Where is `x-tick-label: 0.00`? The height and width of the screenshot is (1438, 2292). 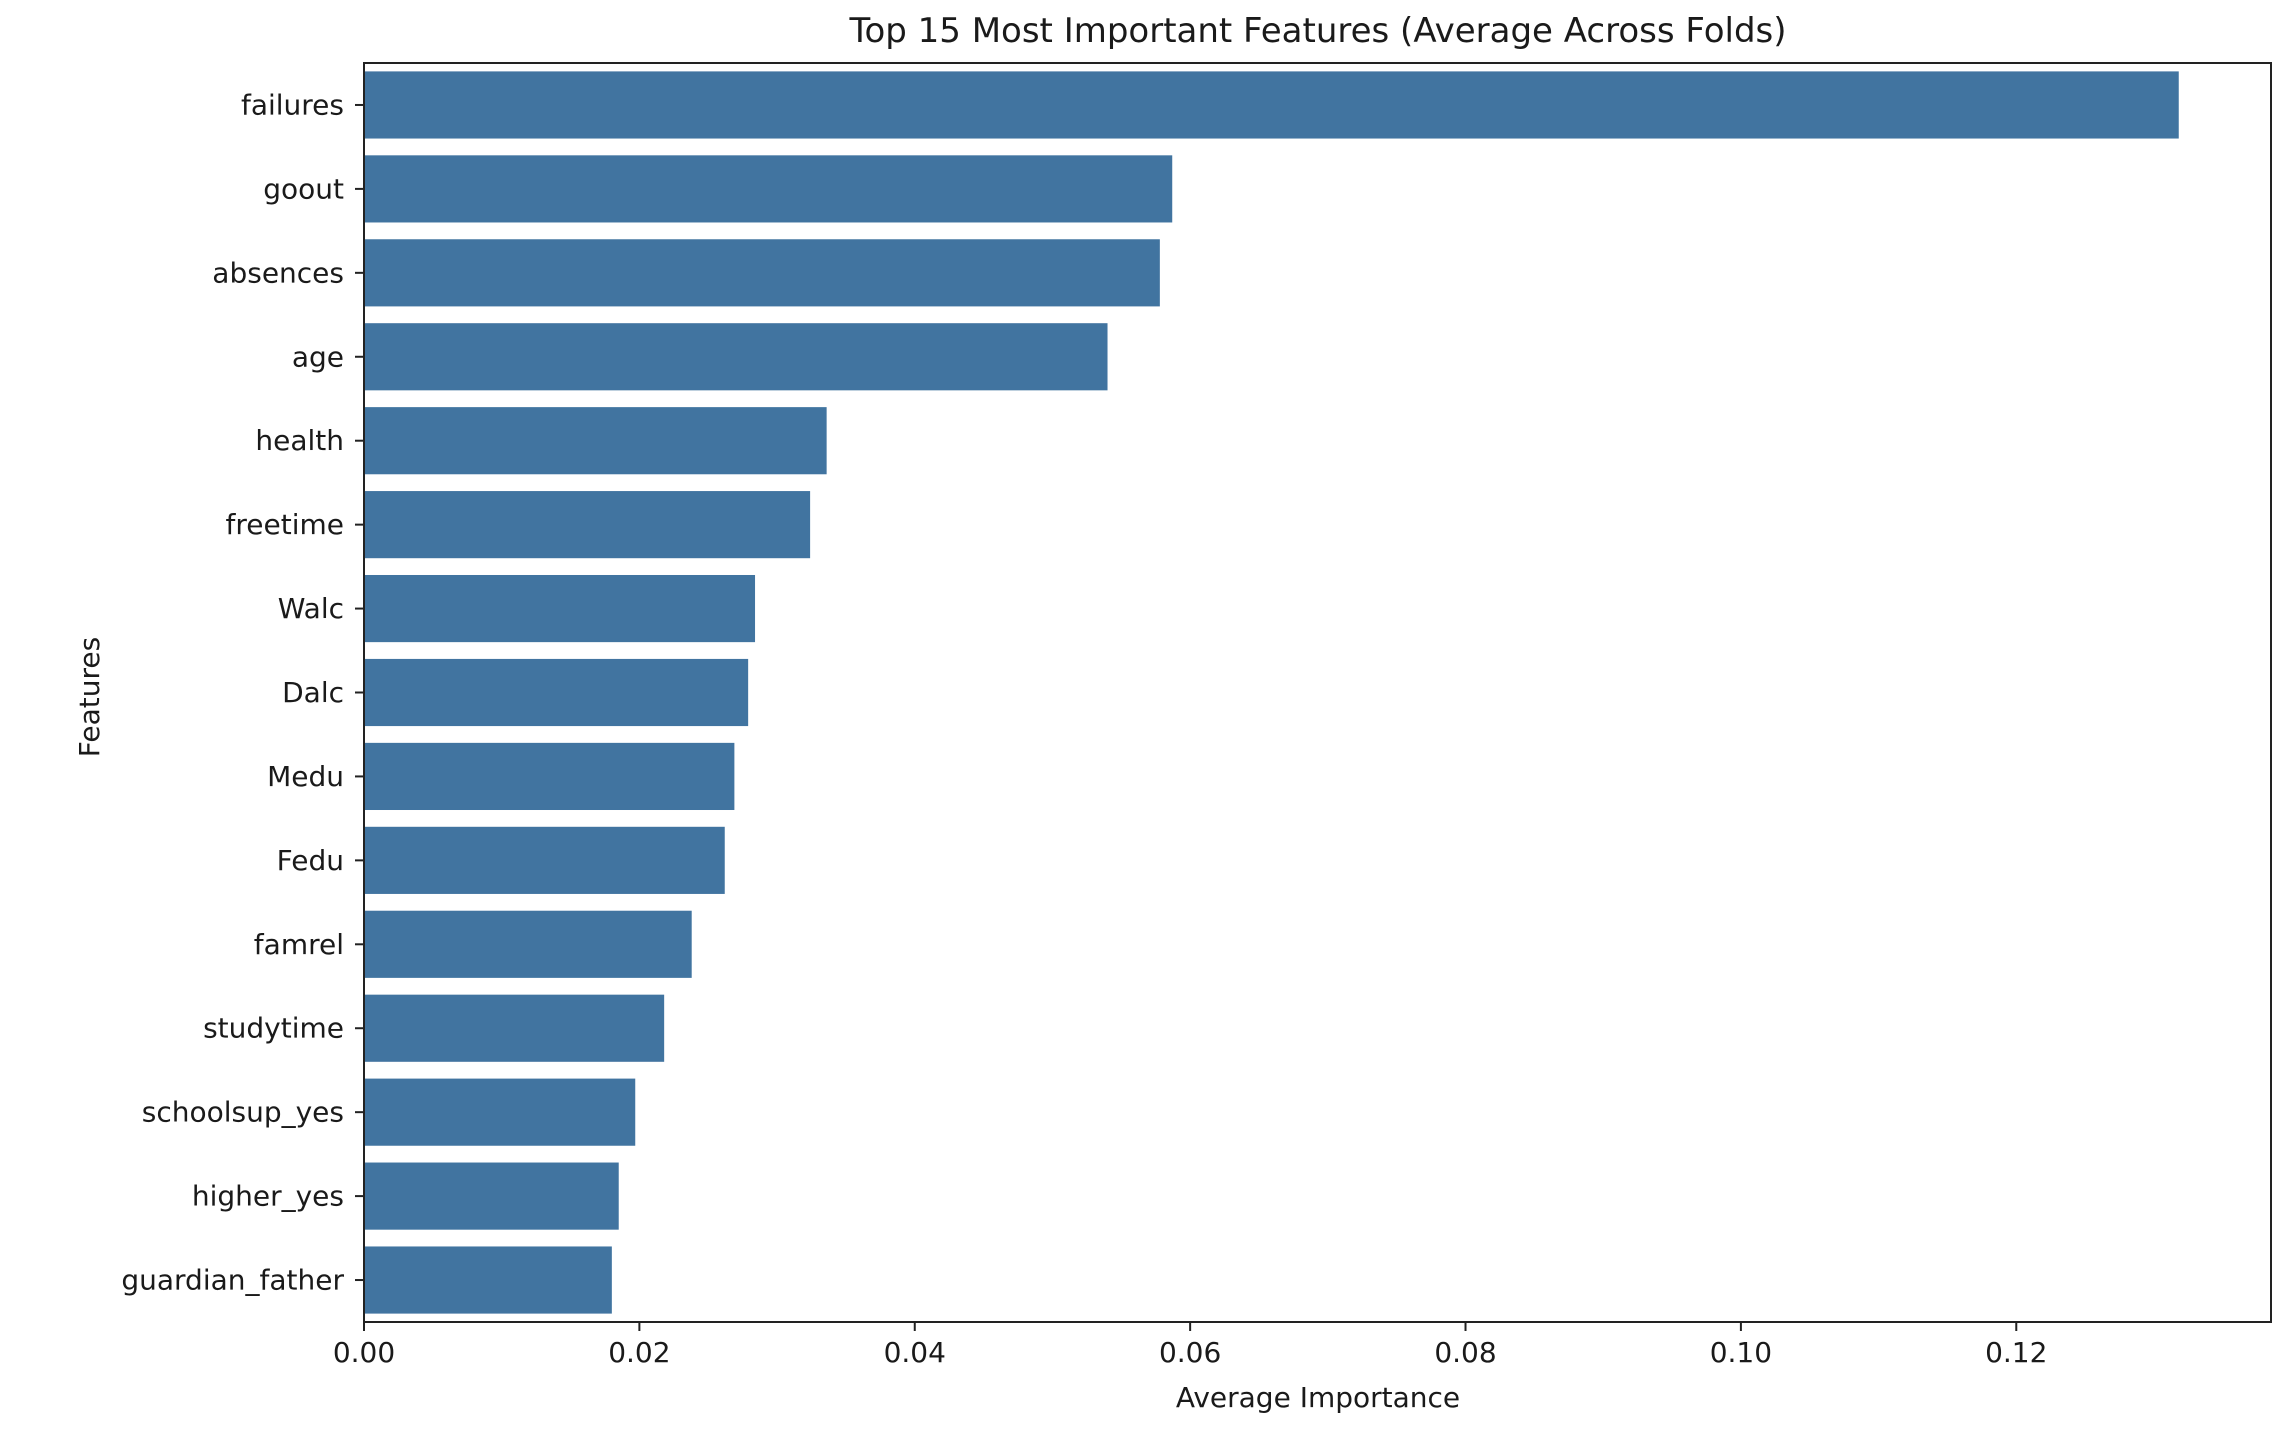
x-tick-label: 0.00 is located at coordinates (364, 1352).